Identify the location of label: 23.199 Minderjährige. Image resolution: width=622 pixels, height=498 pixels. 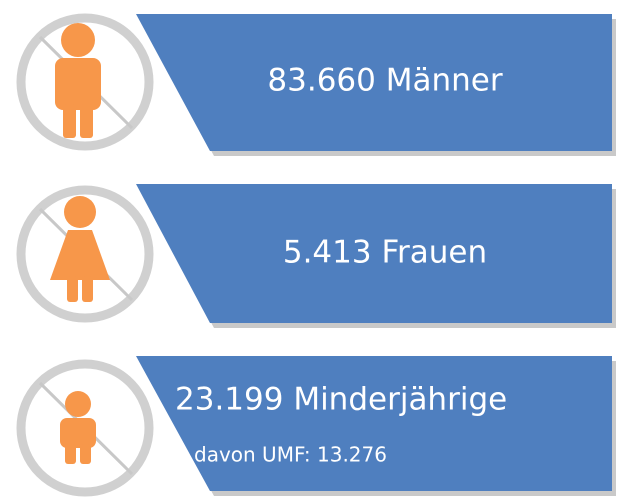
(341, 400).